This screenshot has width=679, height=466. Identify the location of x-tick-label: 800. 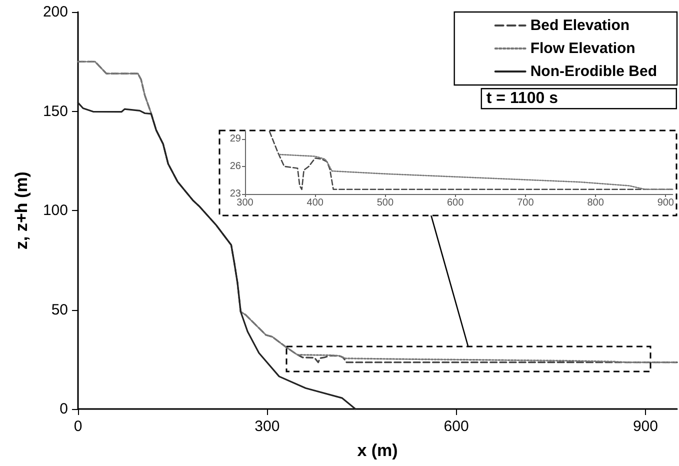
(595, 203).